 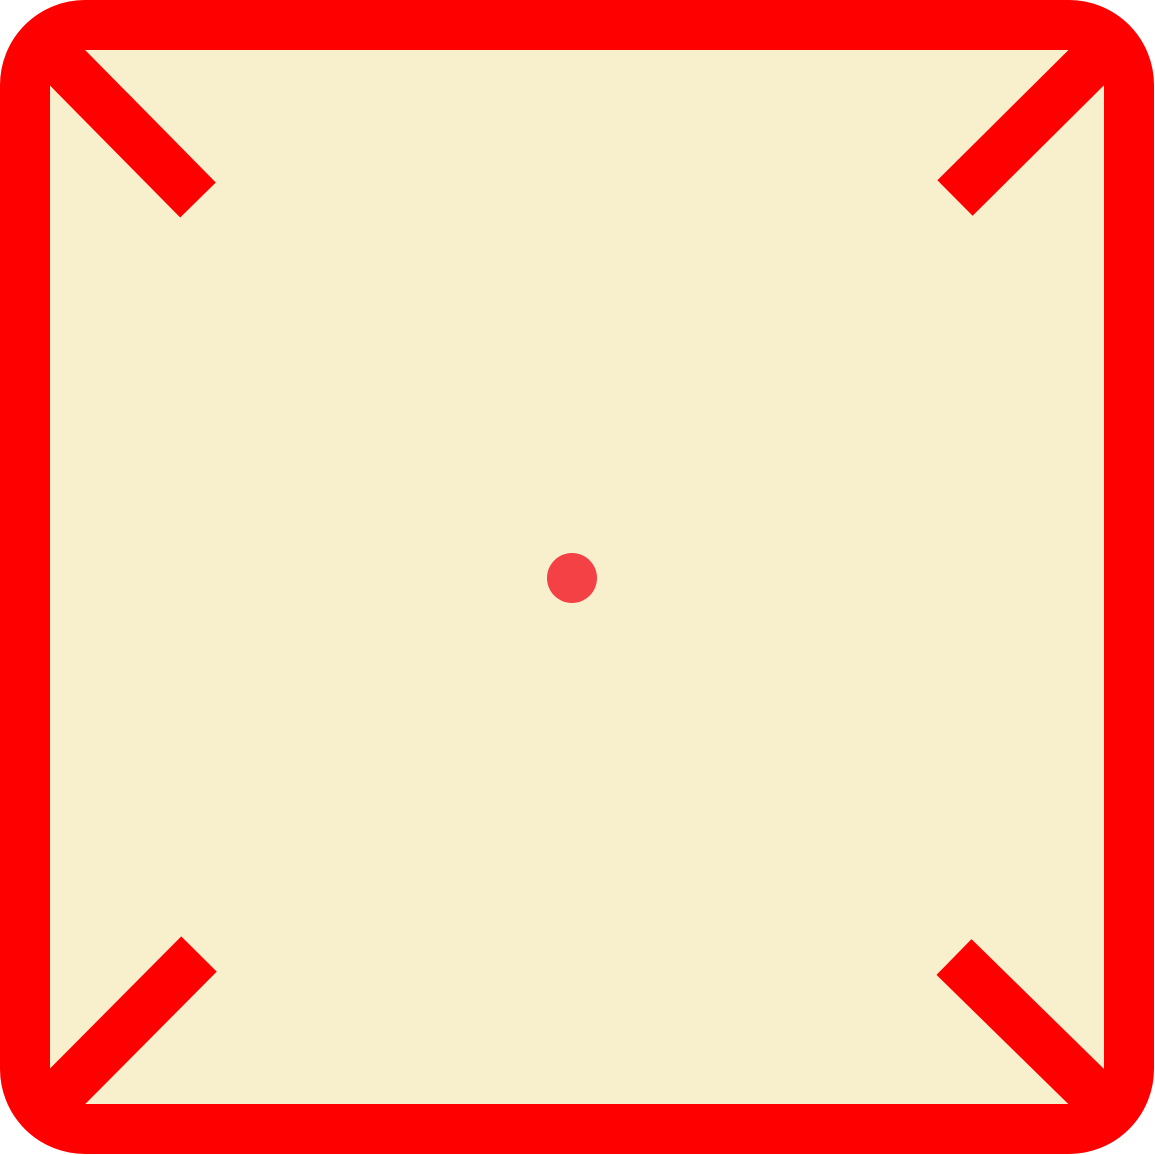 What do you see at coordinates (125, 1028) in the screenshot?
I see `bottom-left-diagonal` at bounding box center [125, 1028].